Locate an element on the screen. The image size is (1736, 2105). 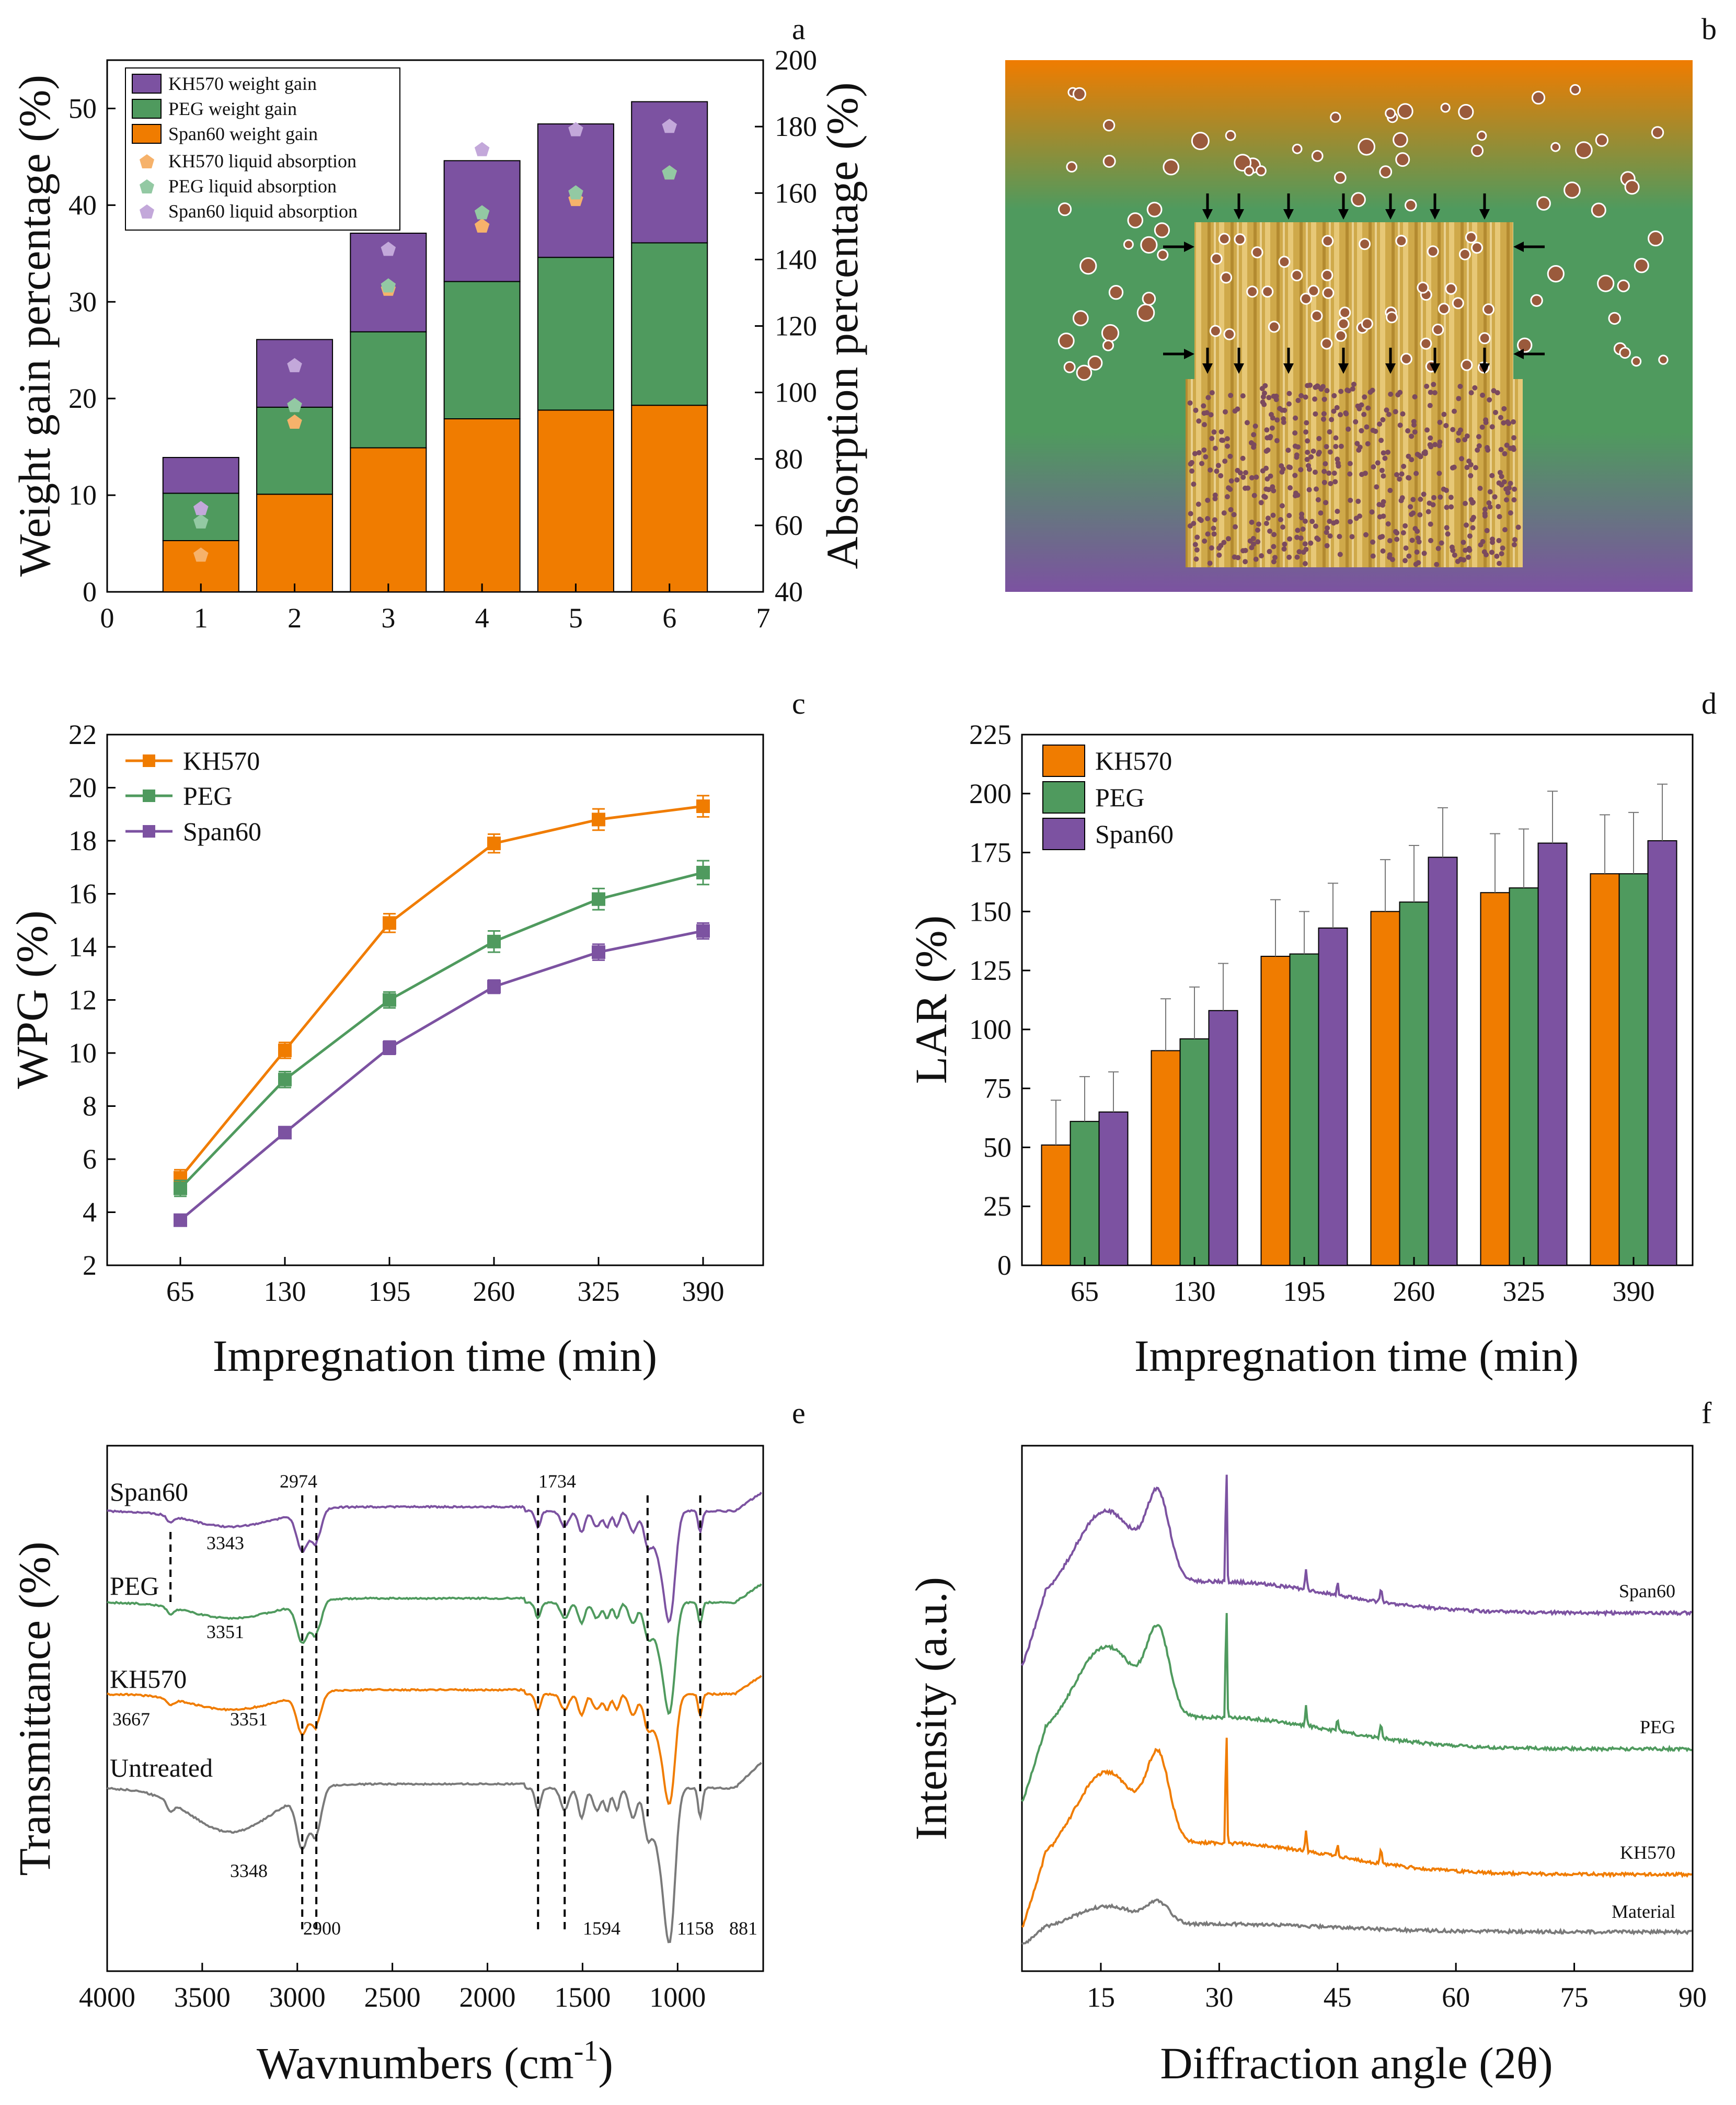
legend-c-span60: Span60 is located at coordinates (222, 831).